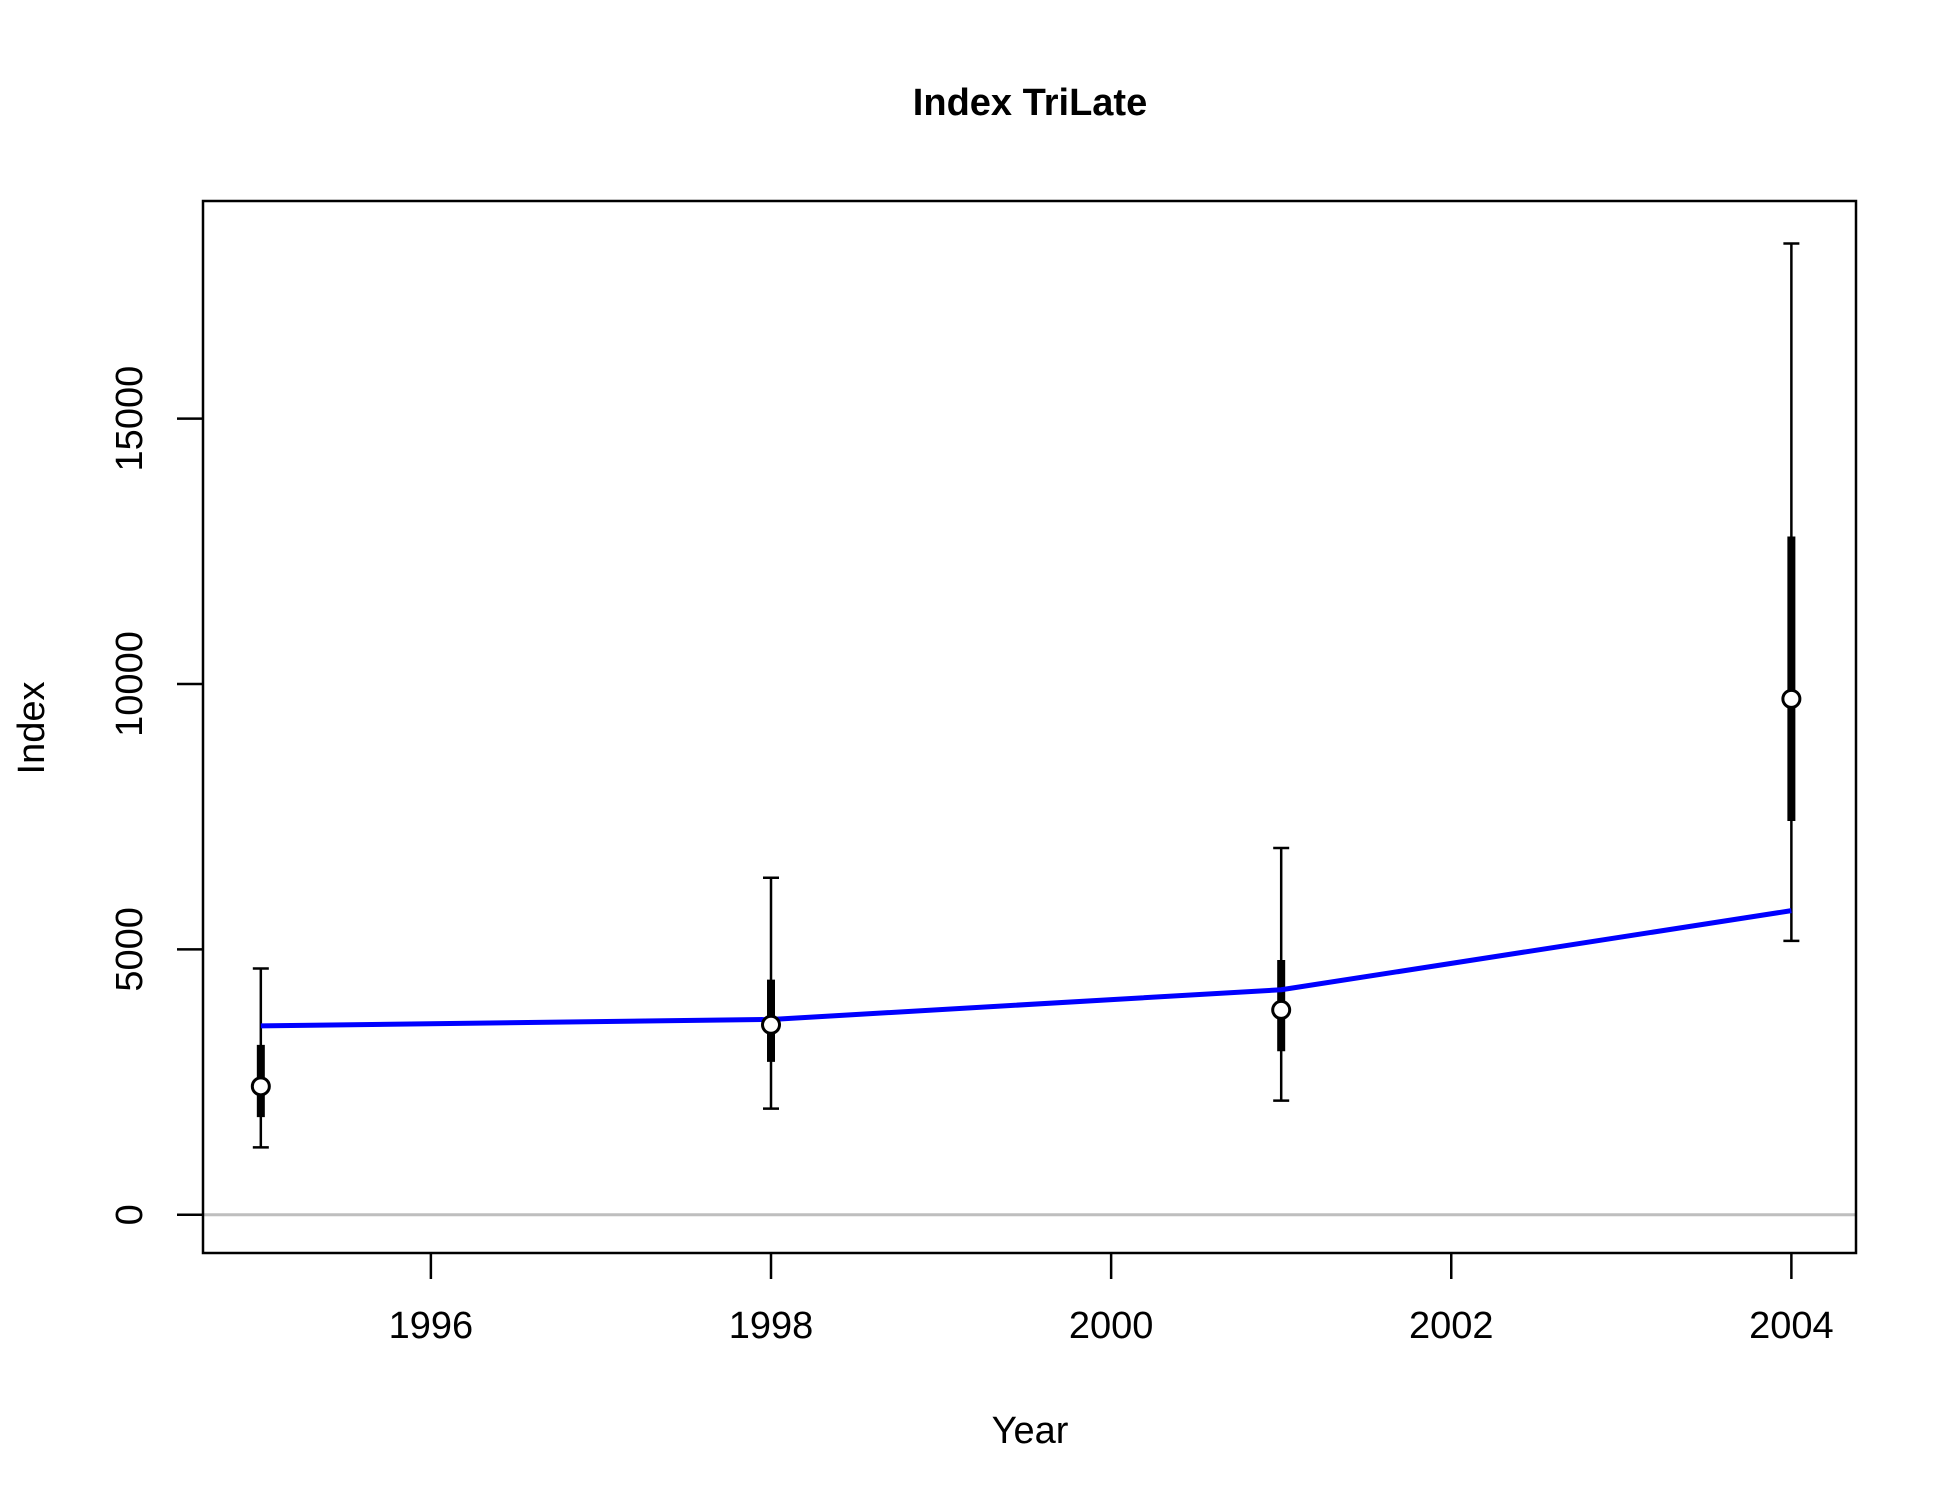  I want to click on chart-title: Index TriLate, so click(1030, 103).